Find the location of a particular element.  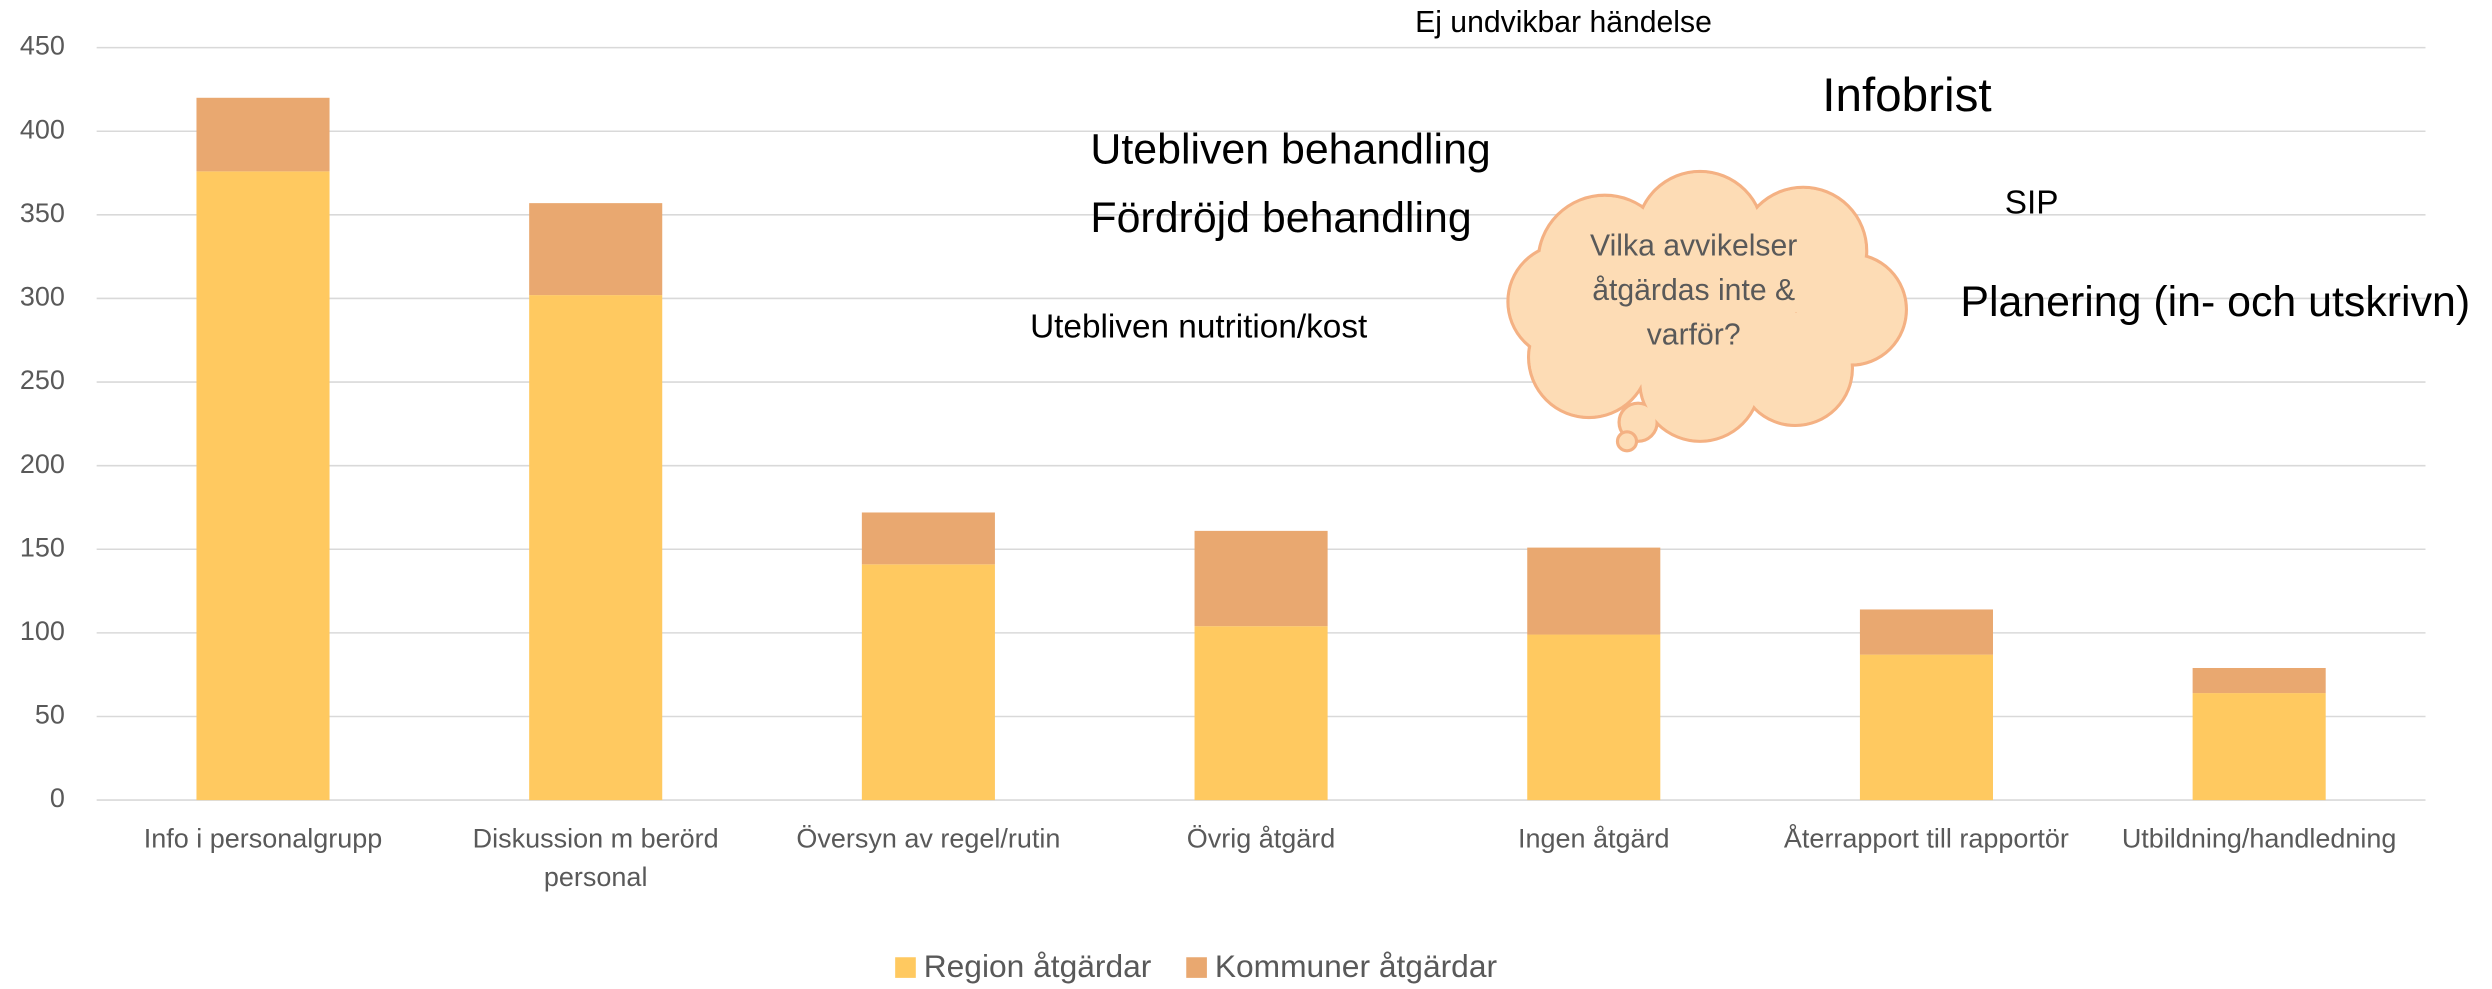

x-tick-label: Översyn av regel/rutin is located at coordinates (928, 839).